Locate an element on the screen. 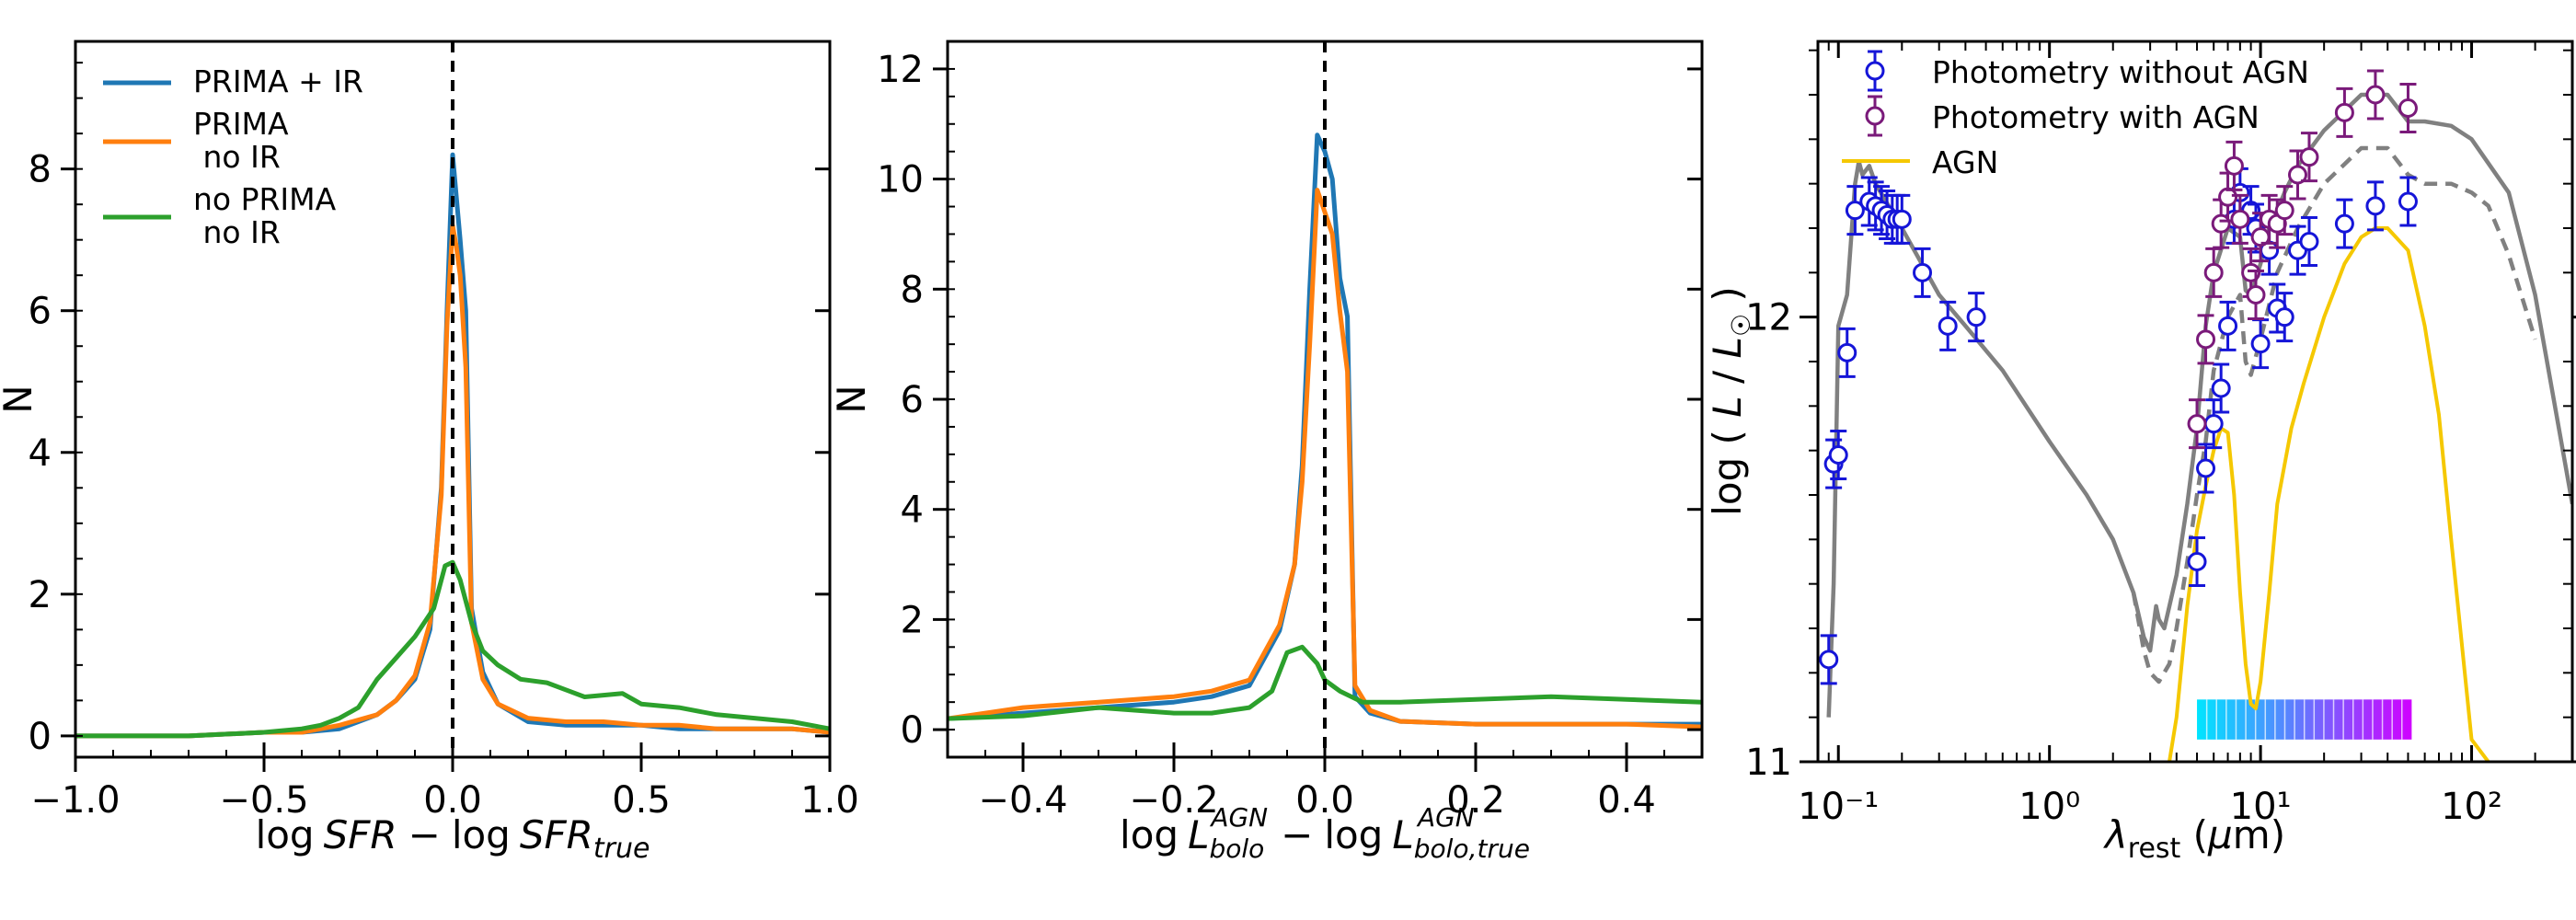 Image resolution: width=2576 pixels, height=920 pixels. x-tick-label: −1.0 is located at coordinates (75, 800).